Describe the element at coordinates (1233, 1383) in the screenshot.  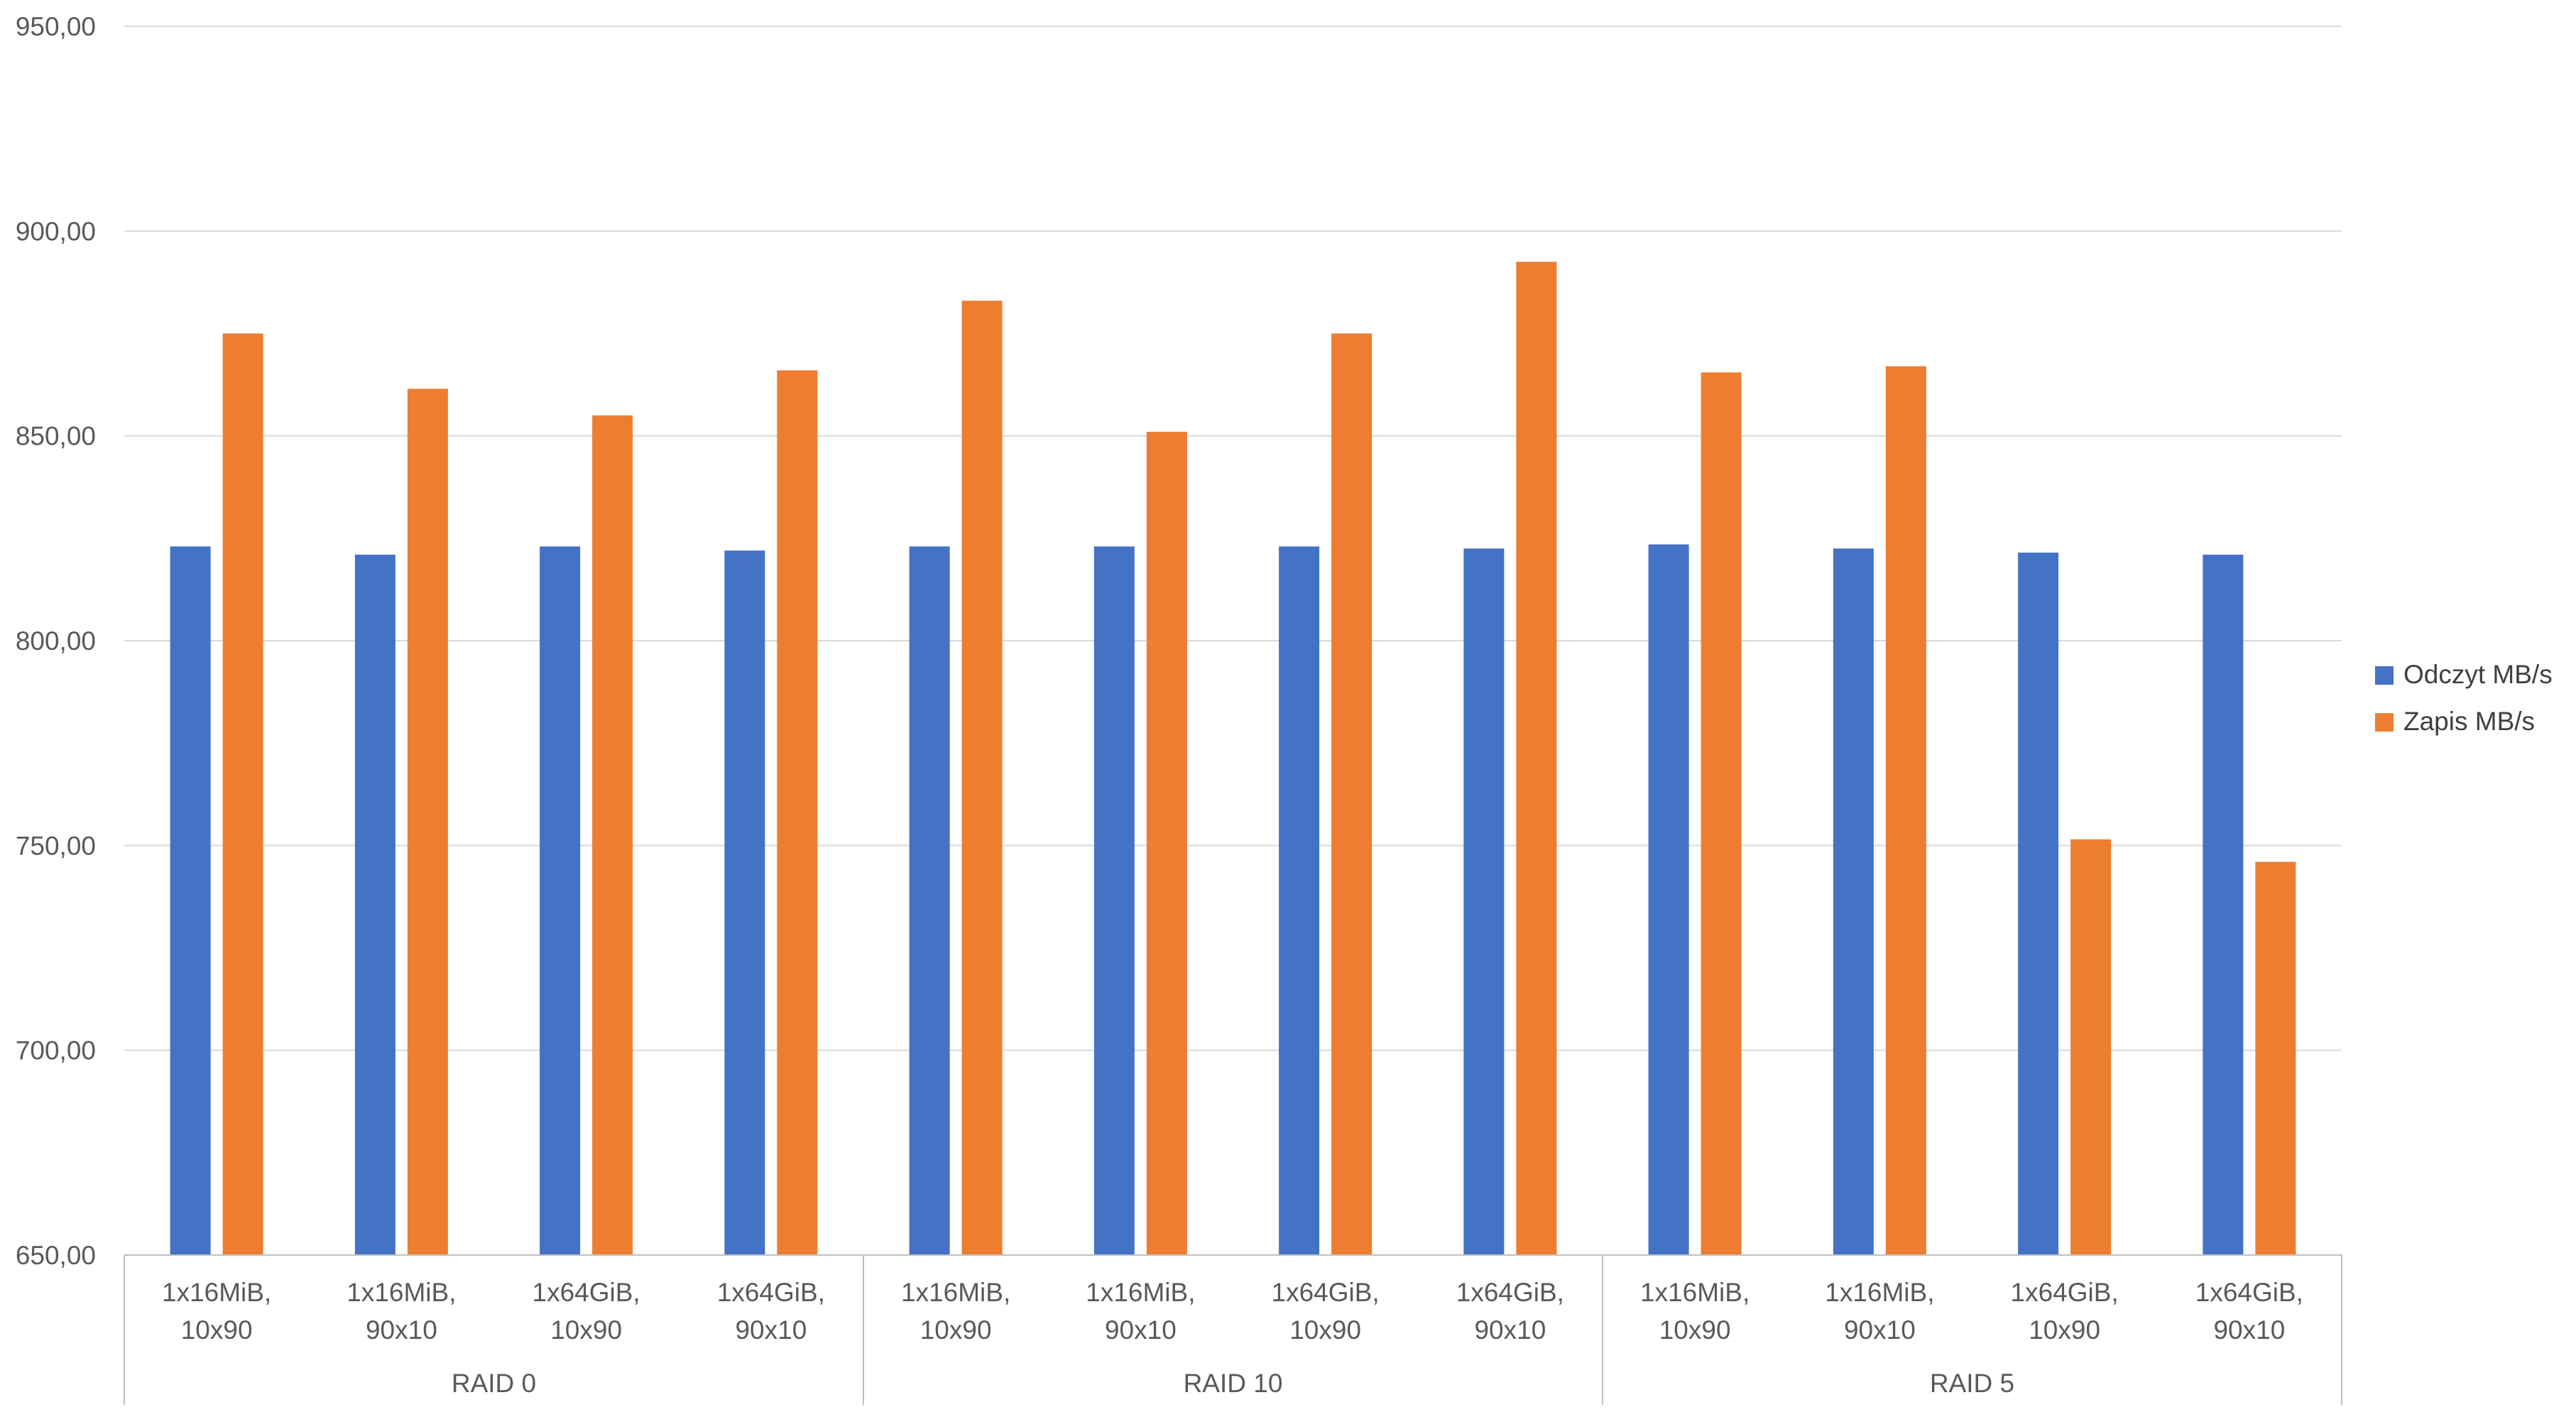
I see `group-label: RAID 10` at that location.